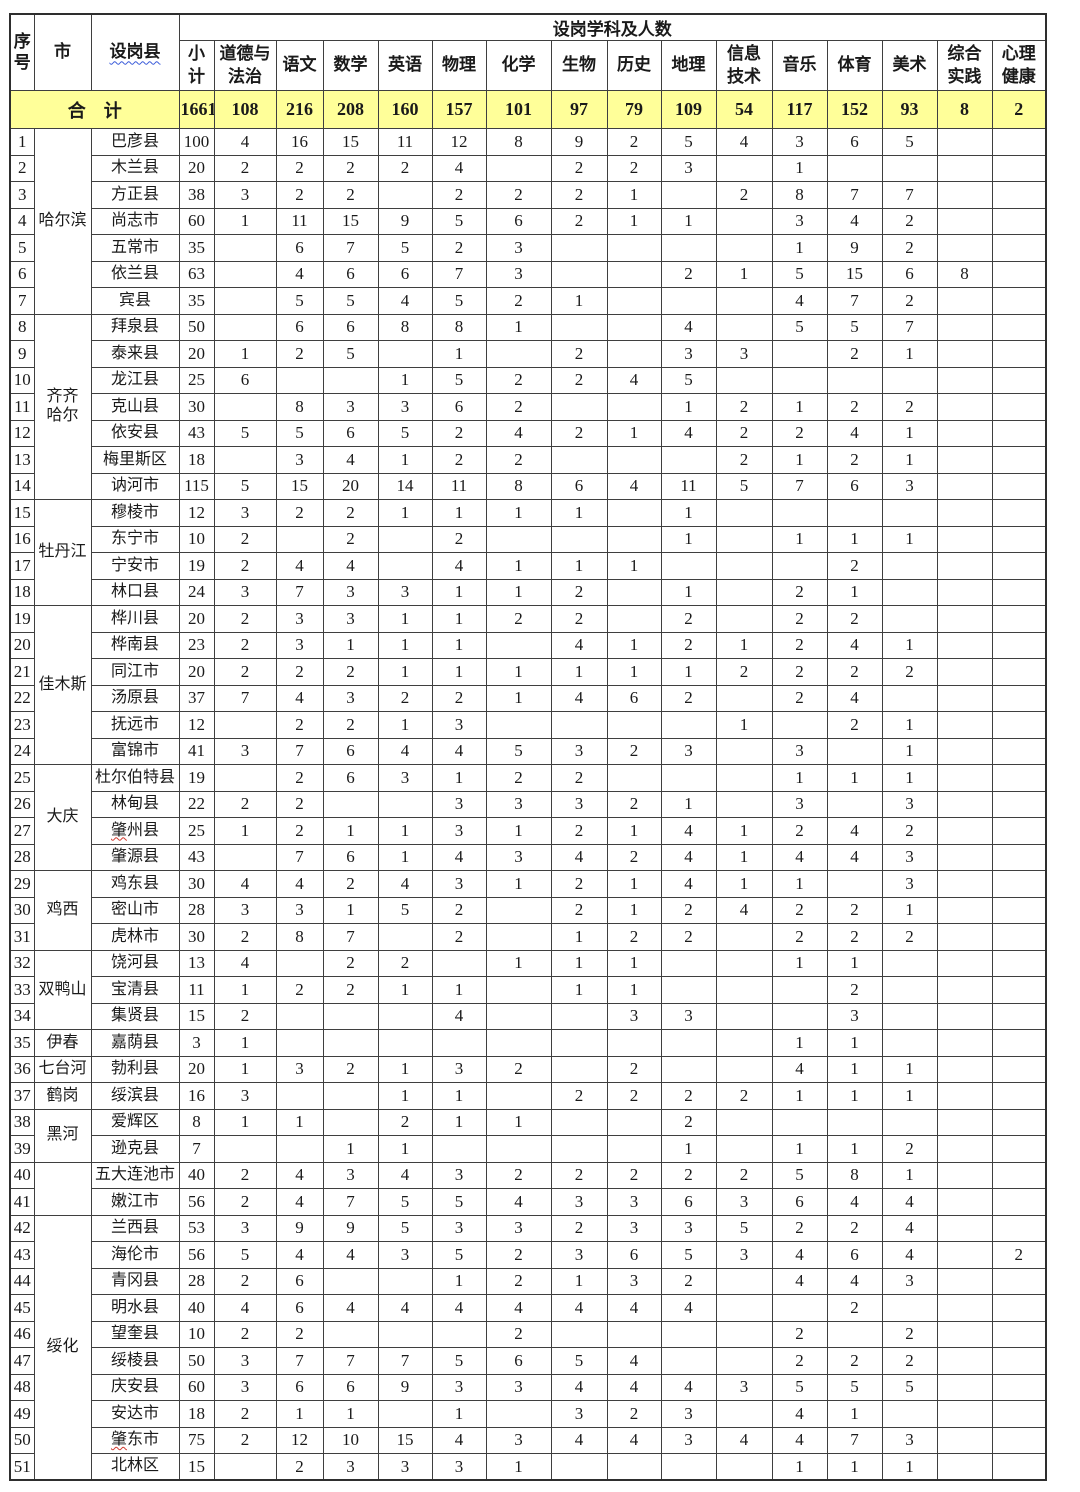 The width and height of the screenshot is (1080, 1492). I want to click on table-row: 50 肇东市 75 2 12 10 15 4 3 4 4 3 4 4 7 3, so click(528, 1440).